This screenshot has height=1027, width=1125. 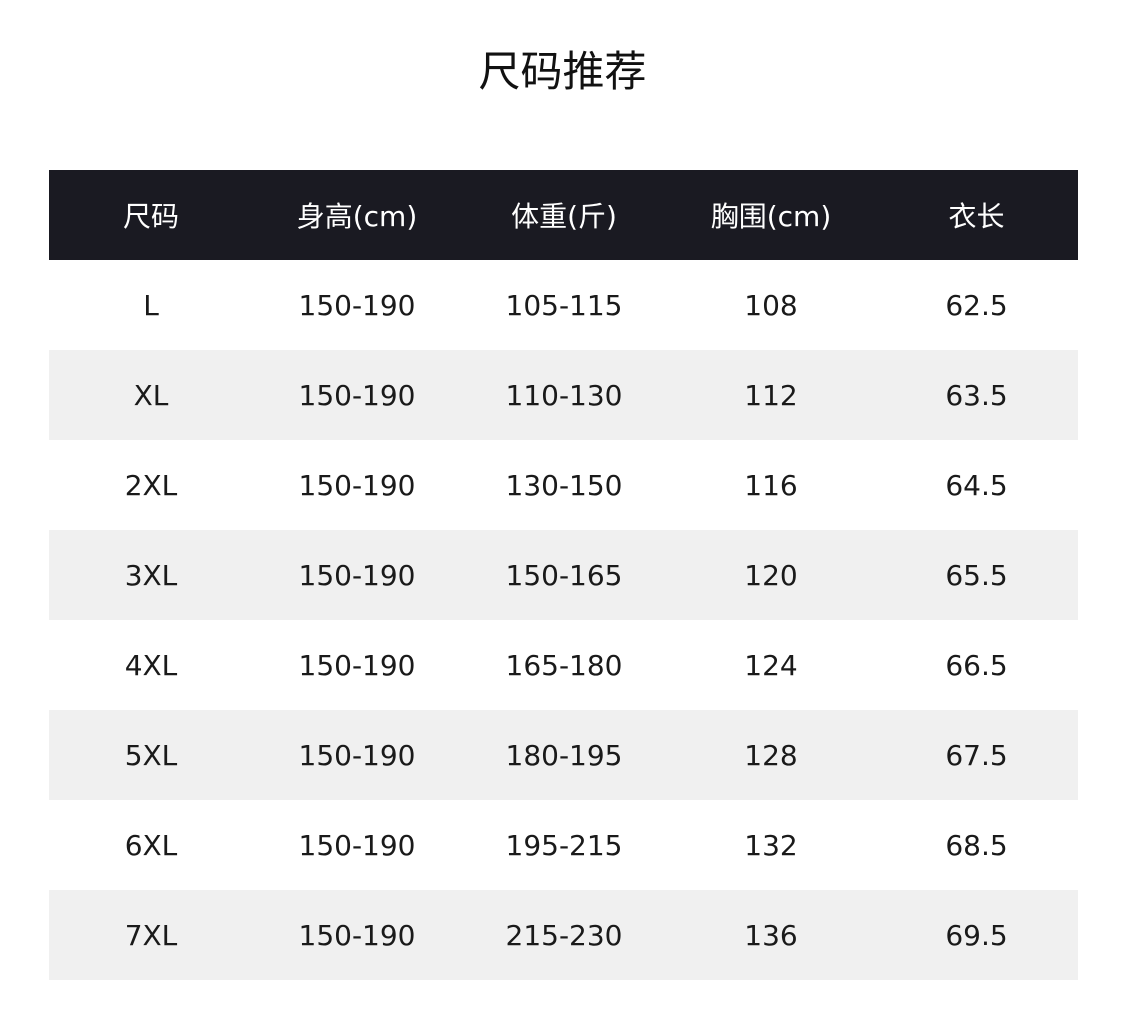 I want to click on table-header: 尺码 身高(cm) 体重(斤) 胸围(cm) 衣长, so click(x=563, y=215).